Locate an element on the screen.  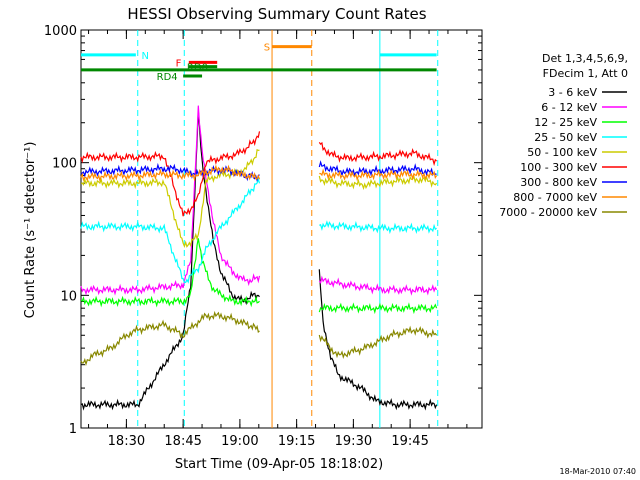
flag-label: RD4 is located at coordinates (167, 77).